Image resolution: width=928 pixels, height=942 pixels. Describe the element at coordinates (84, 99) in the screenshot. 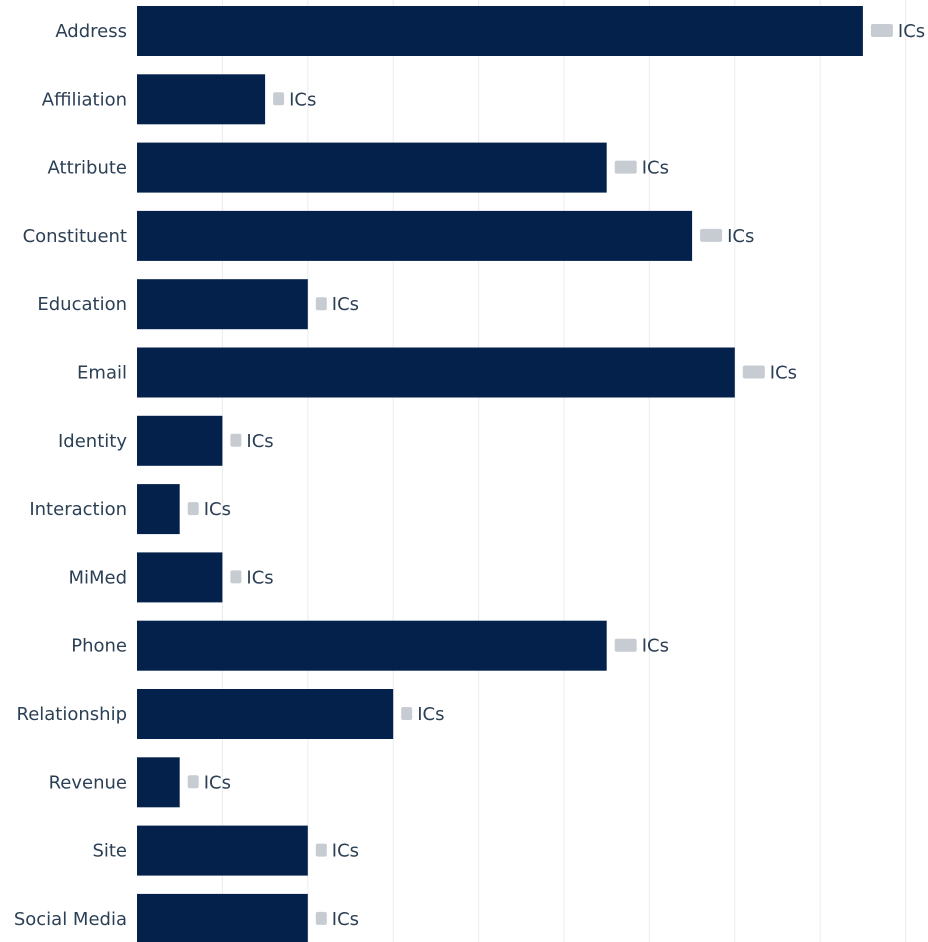

I see `category-label: Affiliation` at that location.